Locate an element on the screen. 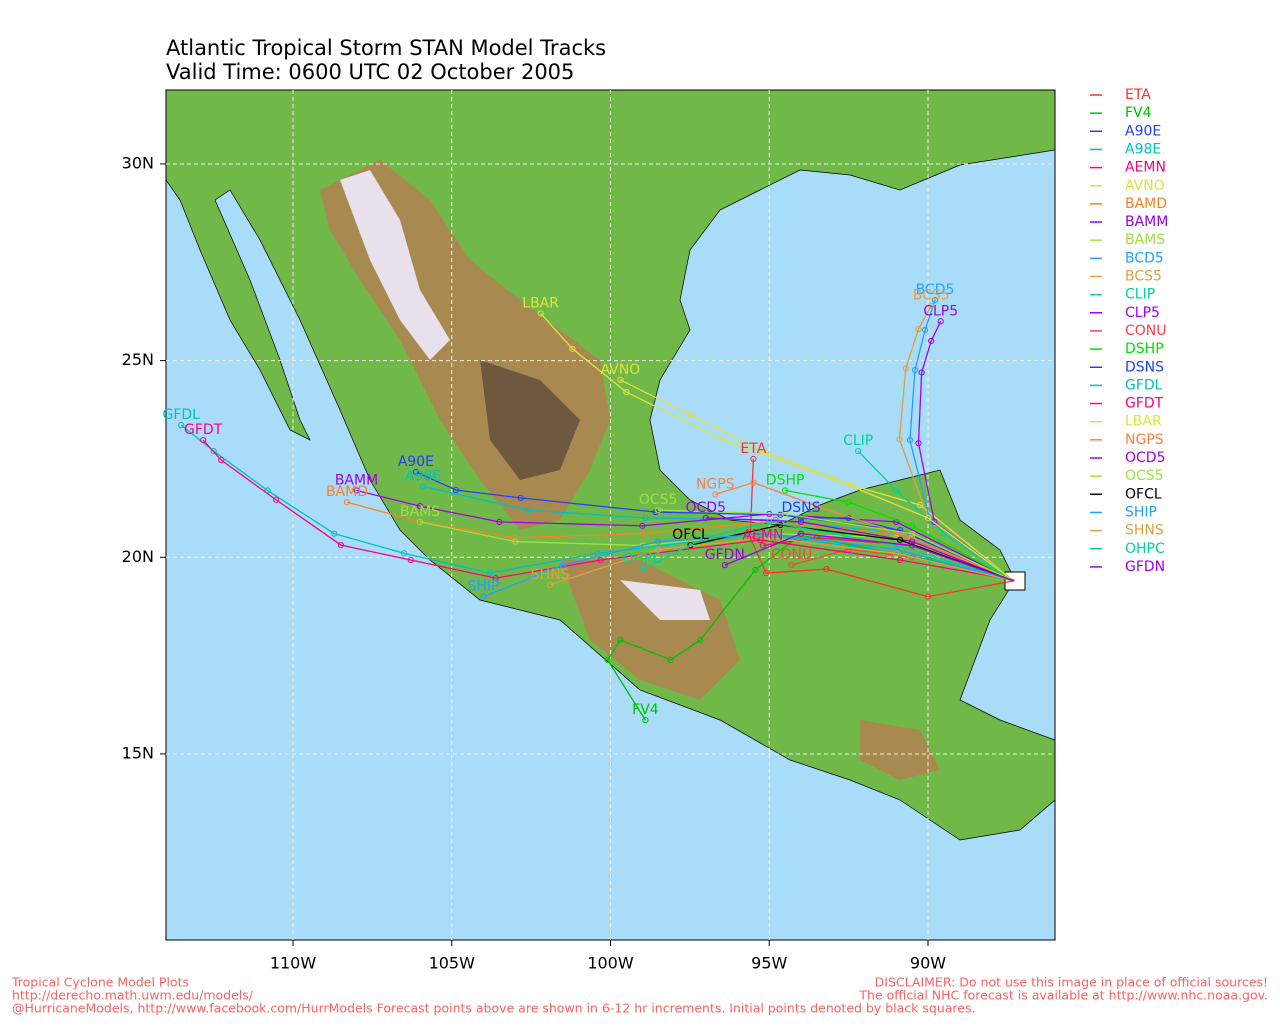 This screenshot has width=1280, height=1028. track-label: CLIP is located at coordinates (858, 441).